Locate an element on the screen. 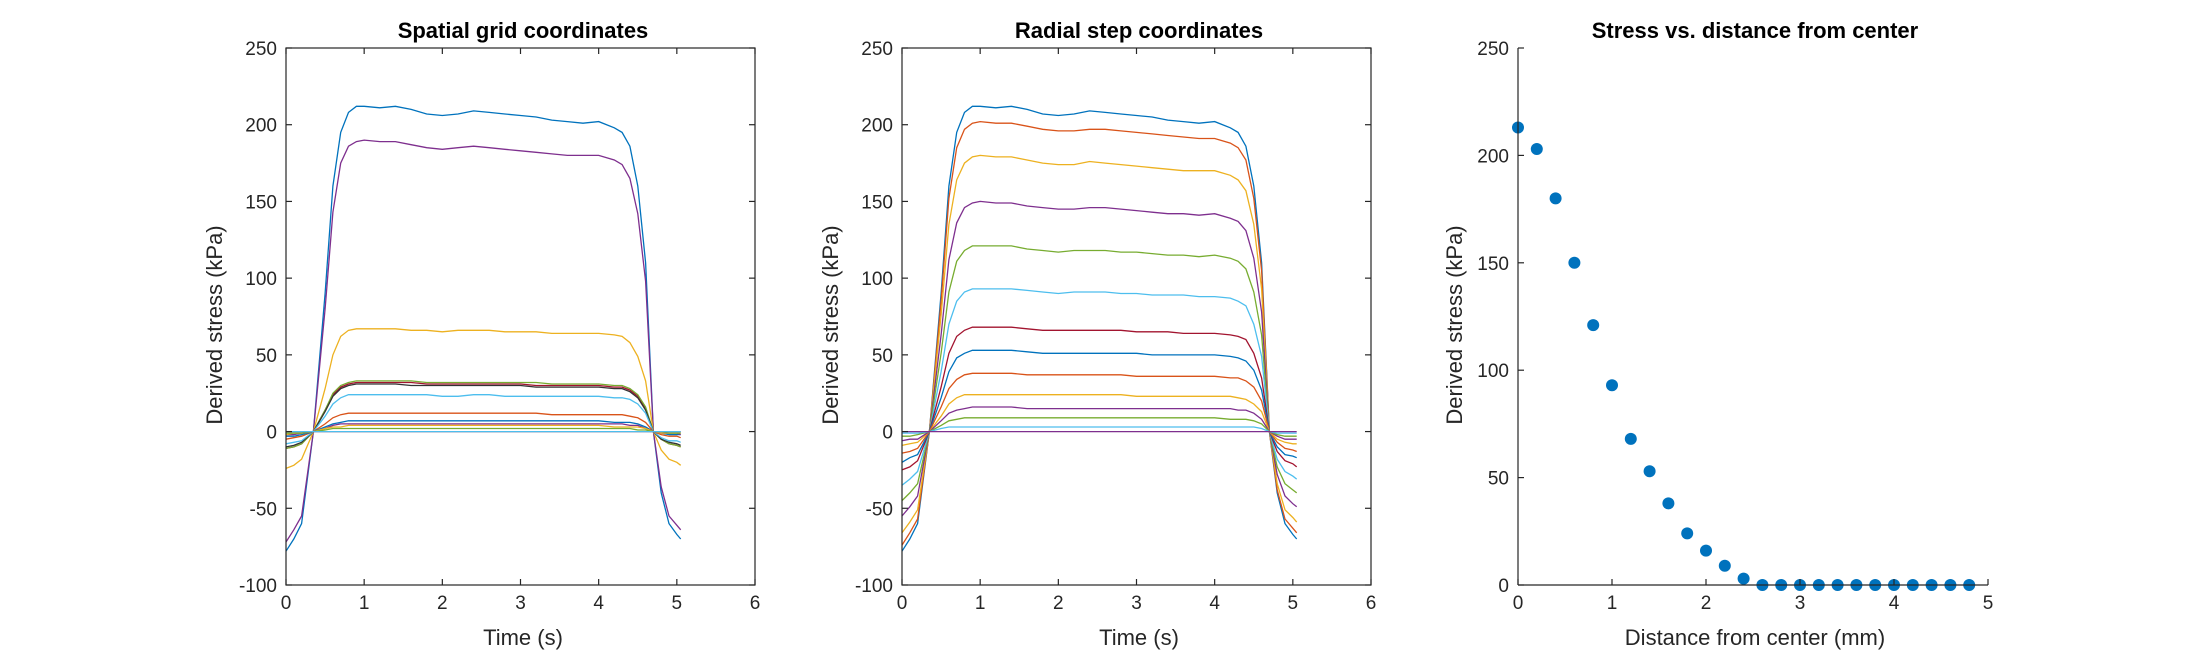 This screenshot has width=2191, height=656. chart-title: Spatial grid coordinates is located at coordinates (523, 30).